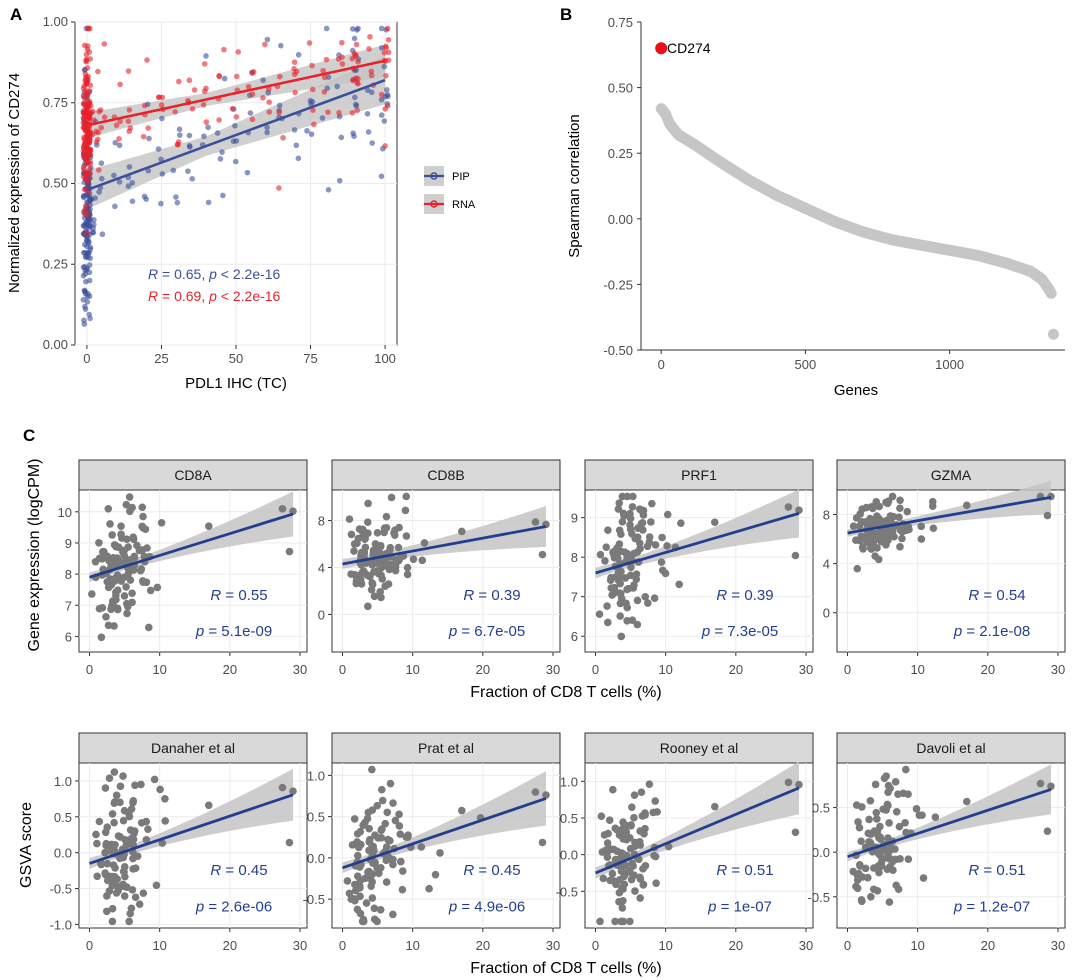 Image resolution: width=1072 pixels, height=980 pixels. What do you see at coordinates (26, 845) in the screenshot?
I see `panel-c-bottom-y-label: GSVA score` at bounding box center [26, 845].